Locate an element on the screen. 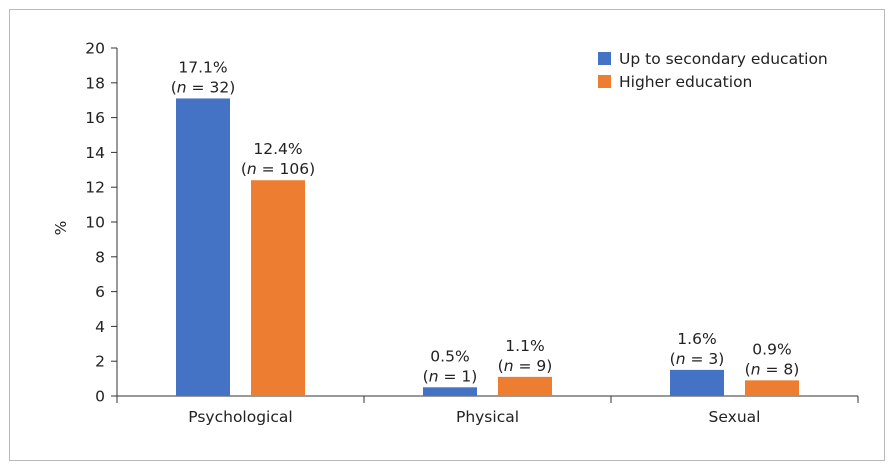 This screenshot has width=895, height=471. data-label-percent: 12.4% is located at coordinates (277, 149).